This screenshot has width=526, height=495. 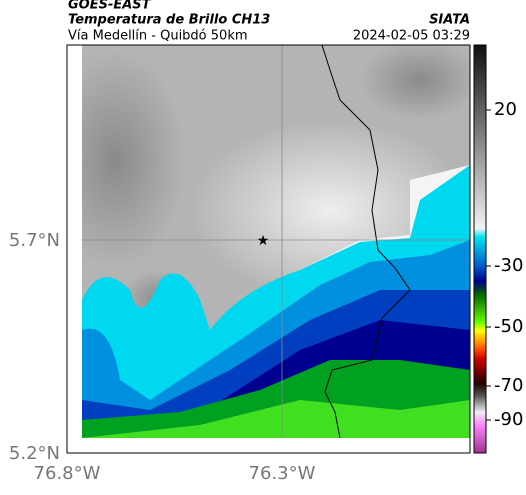 What do you see at coordinates (480, 249) in the screenshot?
I see `colorbar` at bounding box center [480, 249].